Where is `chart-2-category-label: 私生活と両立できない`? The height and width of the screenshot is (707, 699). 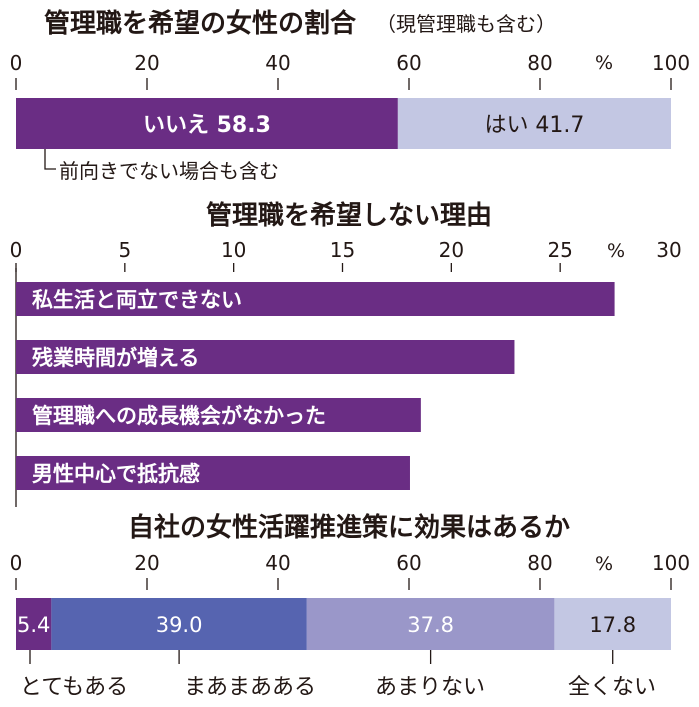
chart-2-category-label: 私生活と両立できない is located at coordinates (137, 300).